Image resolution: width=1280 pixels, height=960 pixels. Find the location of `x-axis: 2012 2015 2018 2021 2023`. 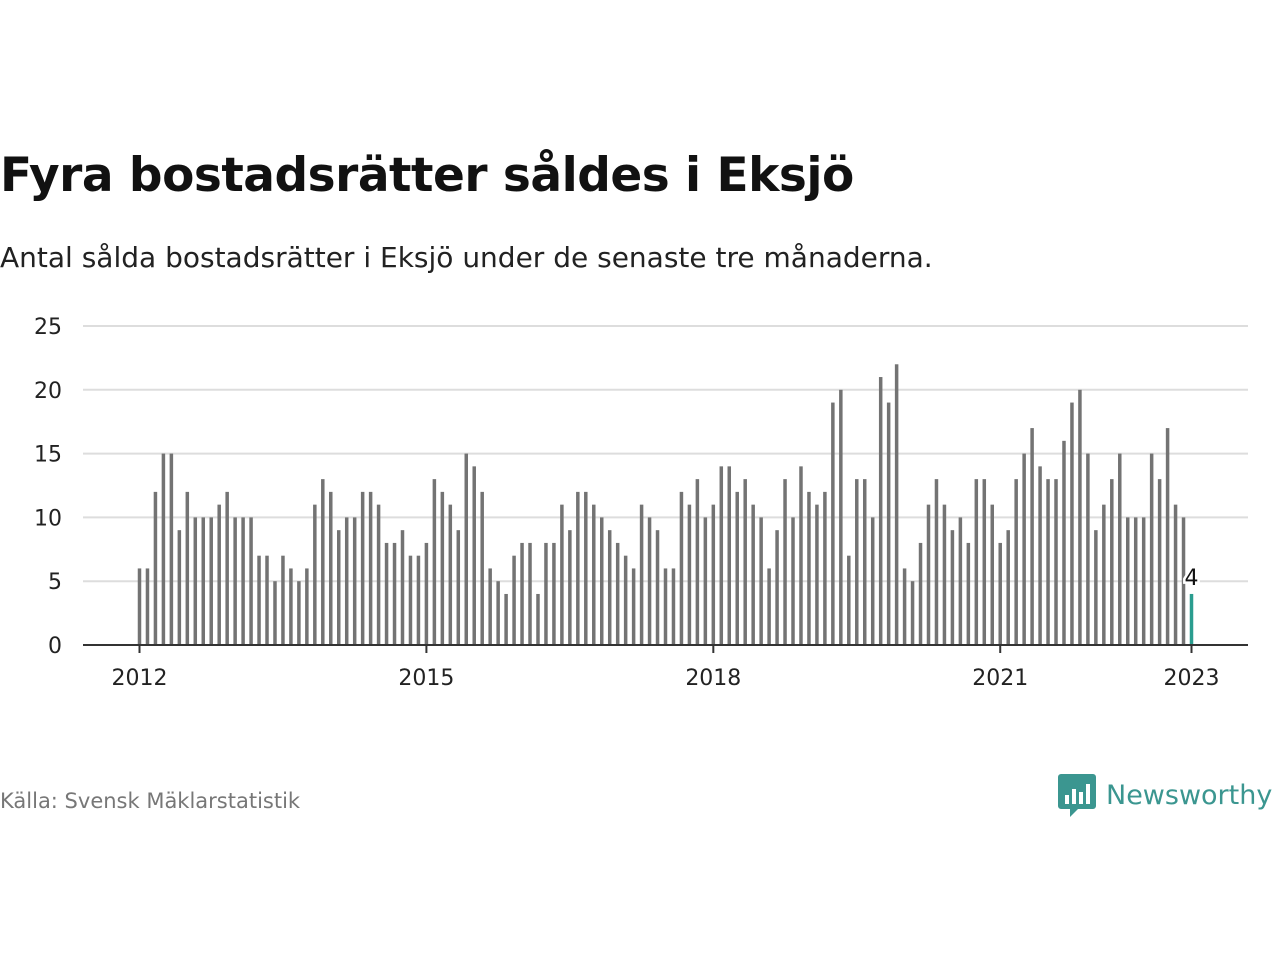

x-axis: 2012 2015 2018 2021 2023 is located at coordinates (665, 667).